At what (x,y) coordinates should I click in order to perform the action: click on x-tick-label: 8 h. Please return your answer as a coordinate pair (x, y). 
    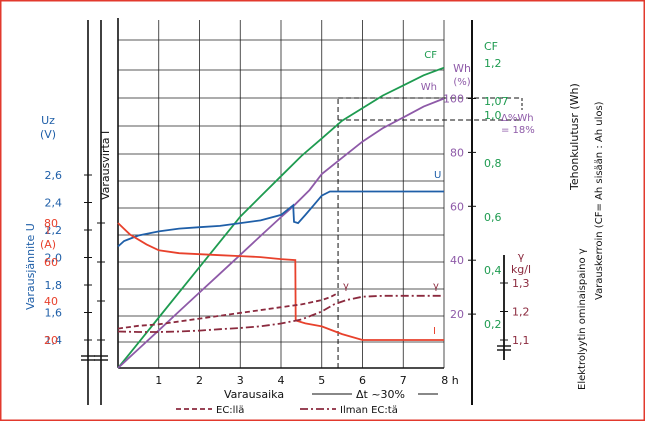
    Looking at the image, I should click on (449, 380).